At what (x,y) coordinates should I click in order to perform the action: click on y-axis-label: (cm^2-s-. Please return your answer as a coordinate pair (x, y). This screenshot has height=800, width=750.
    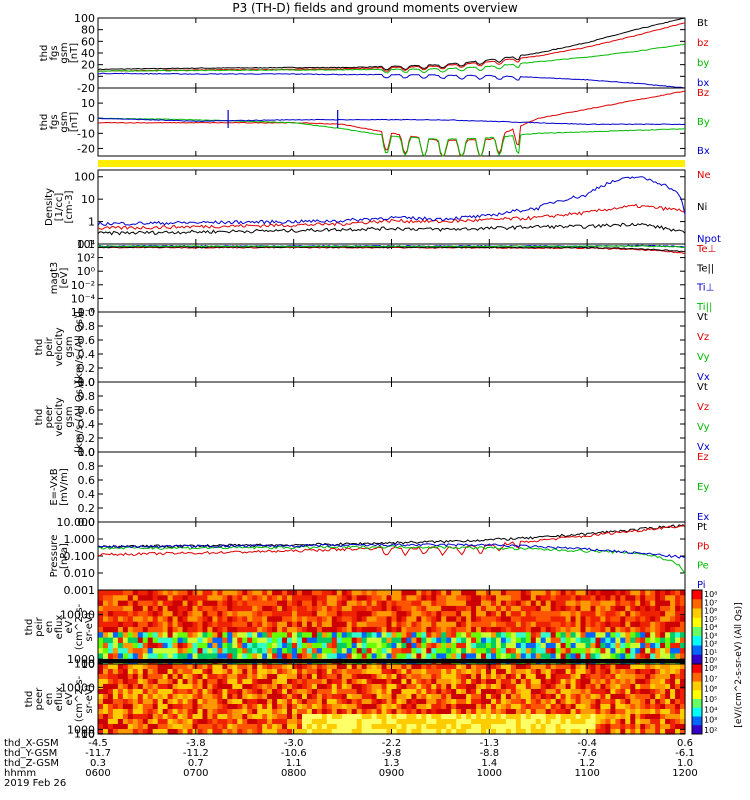
    Looking at the image, I should click on (79, 626).